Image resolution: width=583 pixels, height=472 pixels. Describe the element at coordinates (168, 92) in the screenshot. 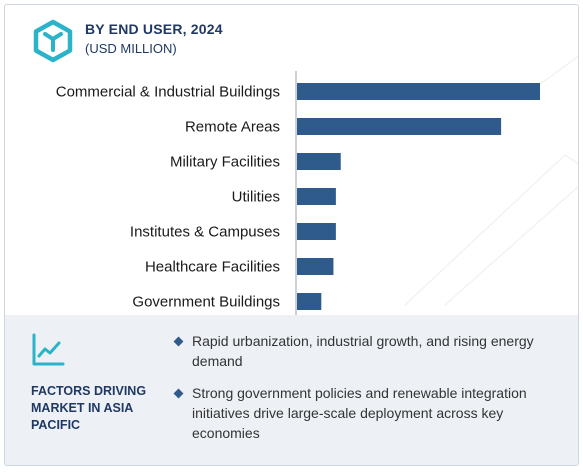

I see `category-label: Commercial & Industrial Buildings` at that location.